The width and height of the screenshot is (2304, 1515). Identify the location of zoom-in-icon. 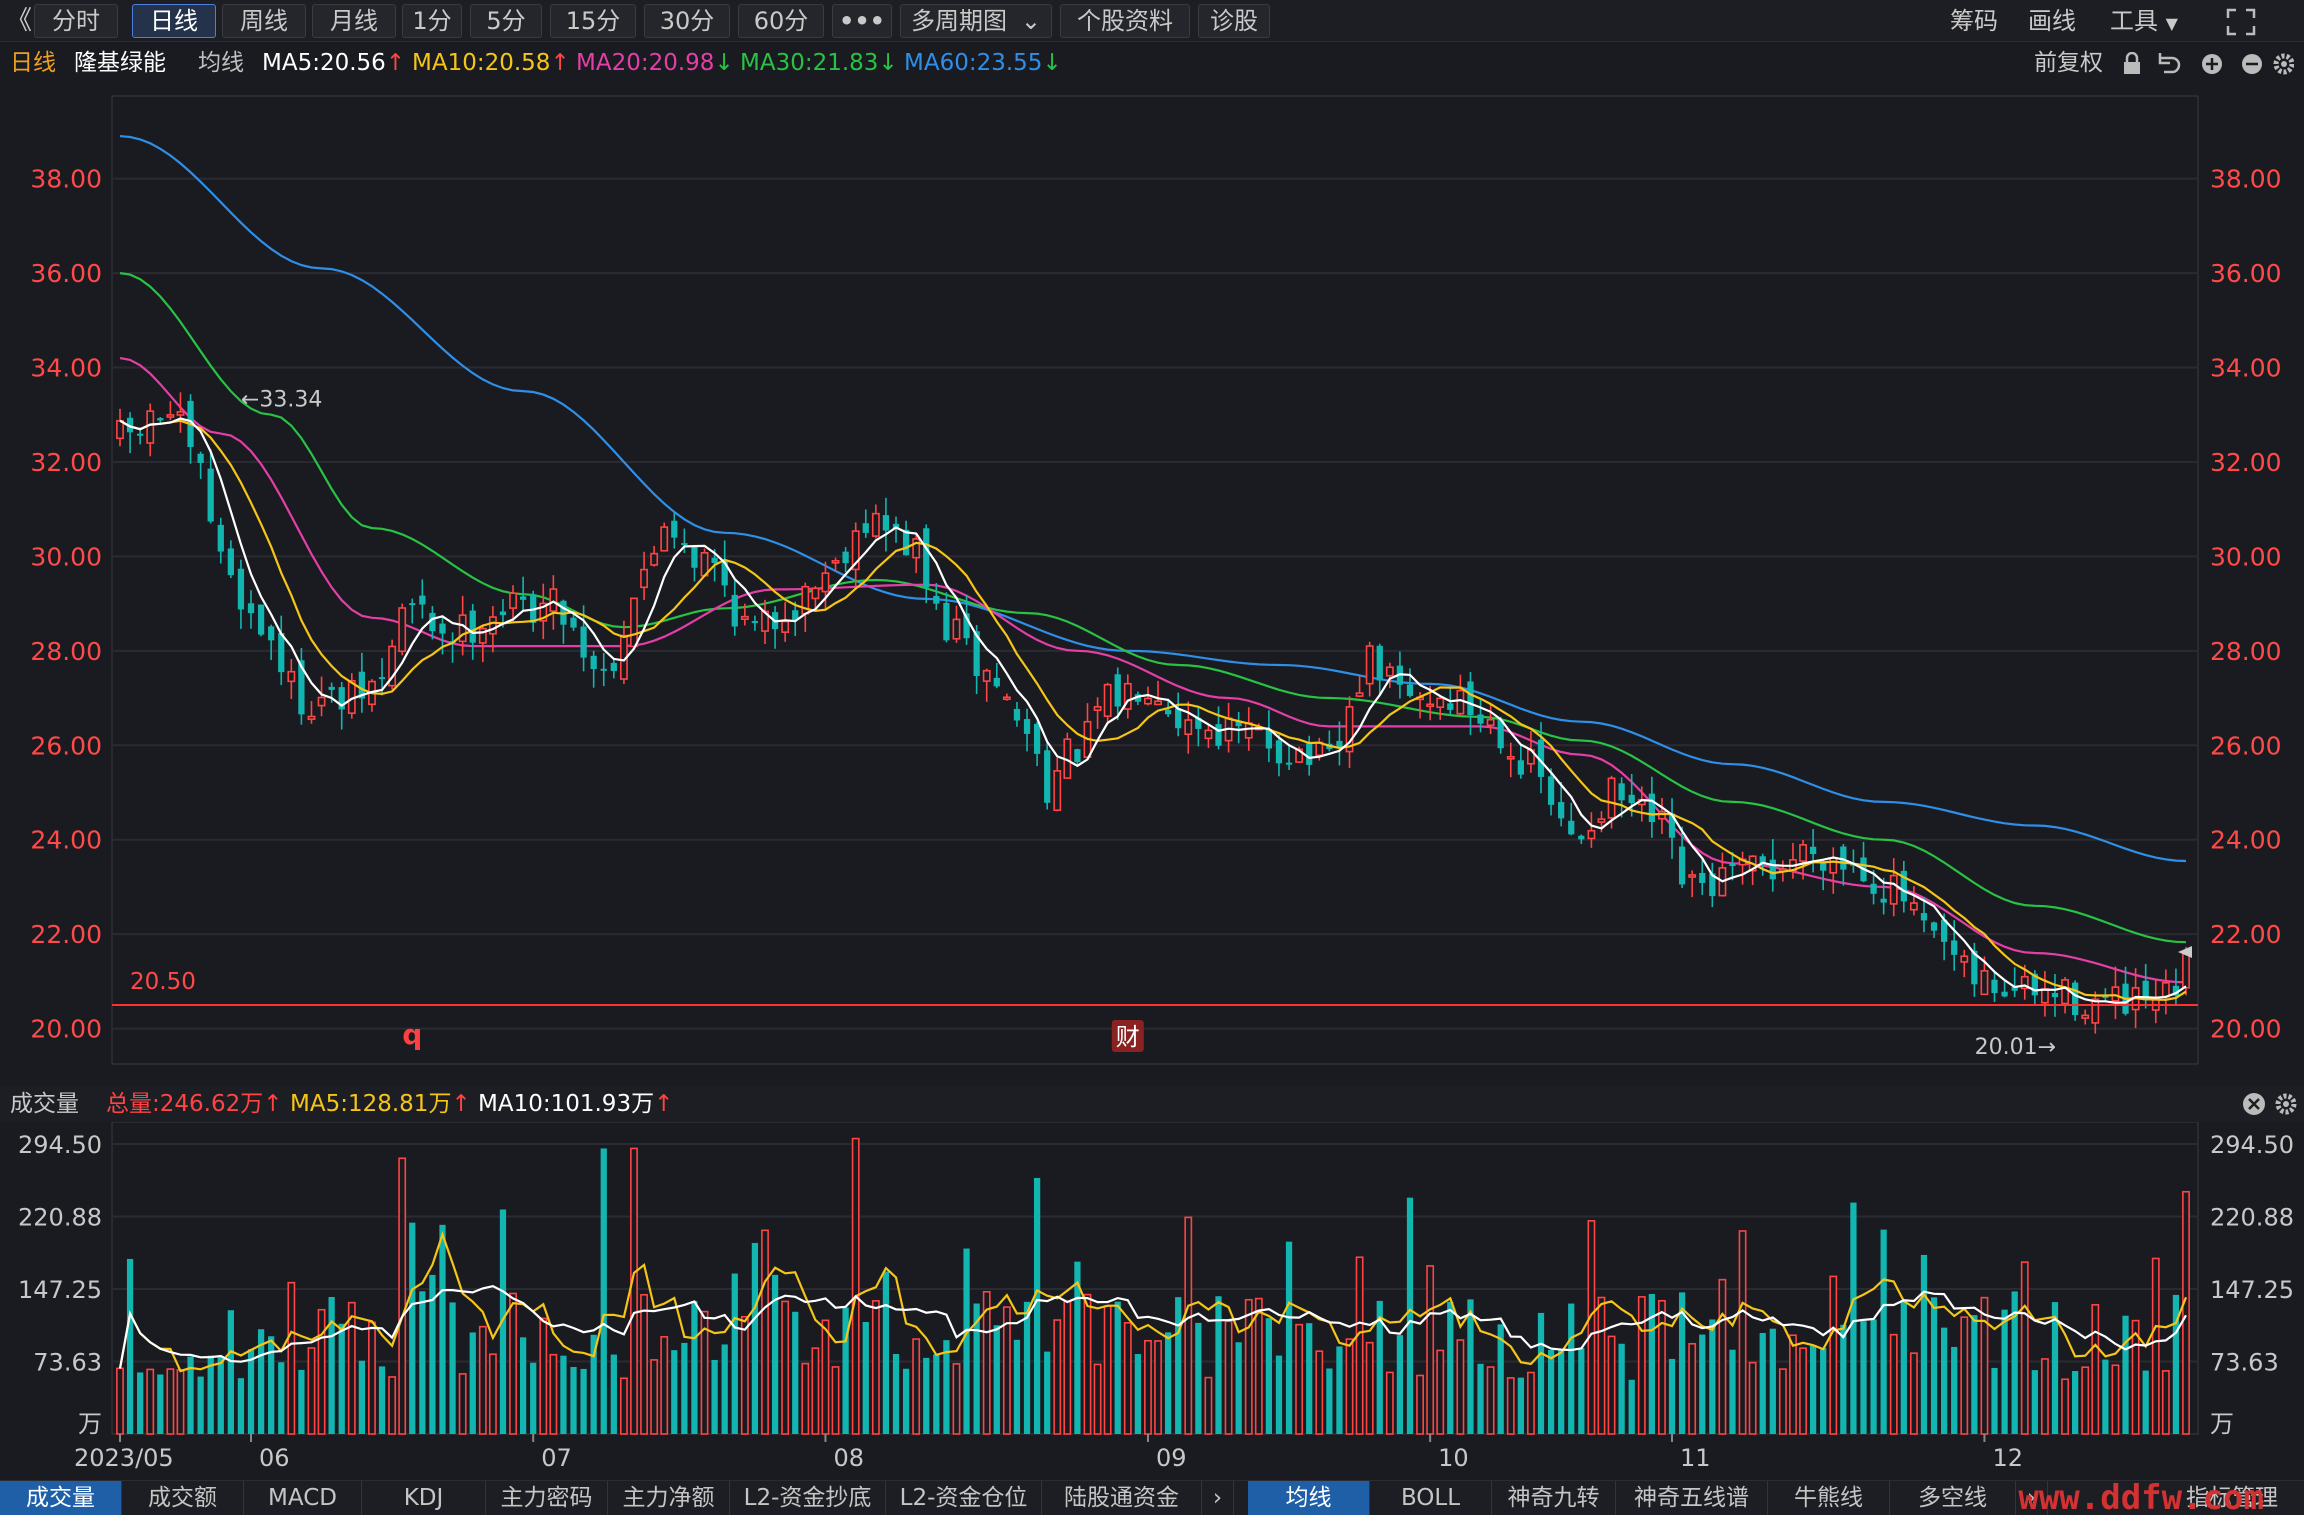
(2212, 64).